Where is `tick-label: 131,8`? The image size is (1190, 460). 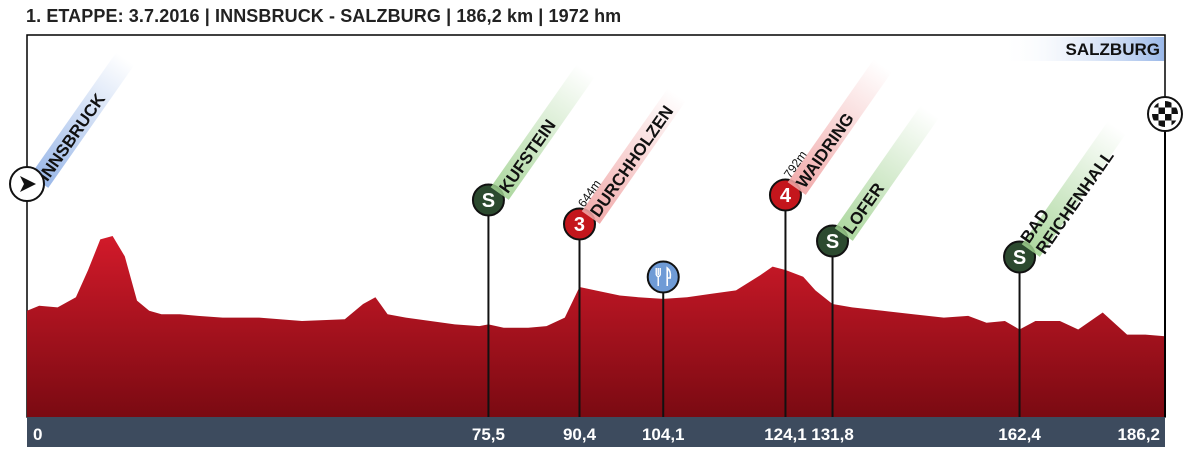 tick-label: 131,8 is located at coordinates (832, 434).